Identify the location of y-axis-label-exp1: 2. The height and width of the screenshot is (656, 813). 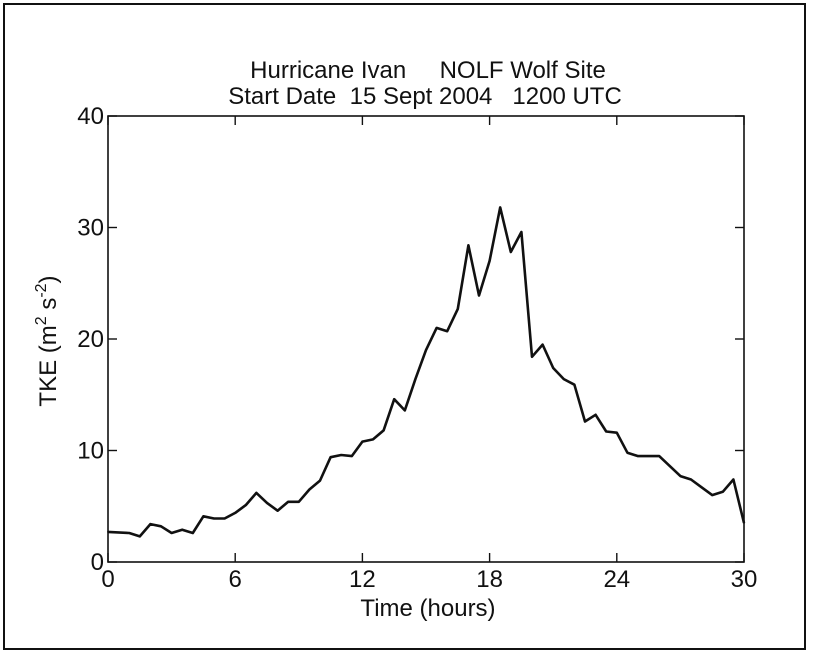
(41, 320).